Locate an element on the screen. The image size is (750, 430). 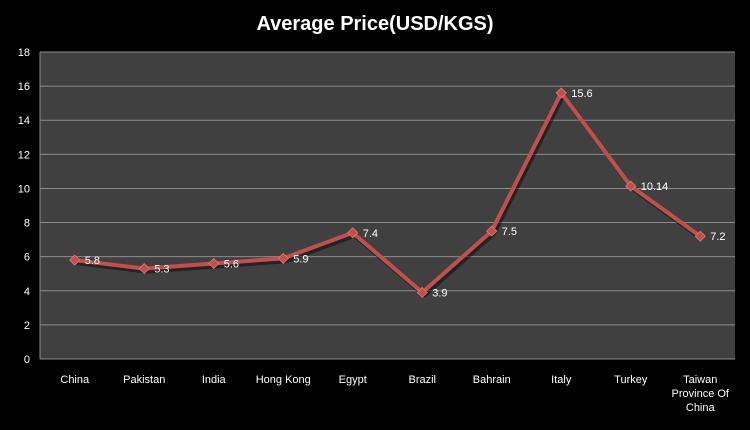
data-label: 5.9 is located at coordinates (300, 259).